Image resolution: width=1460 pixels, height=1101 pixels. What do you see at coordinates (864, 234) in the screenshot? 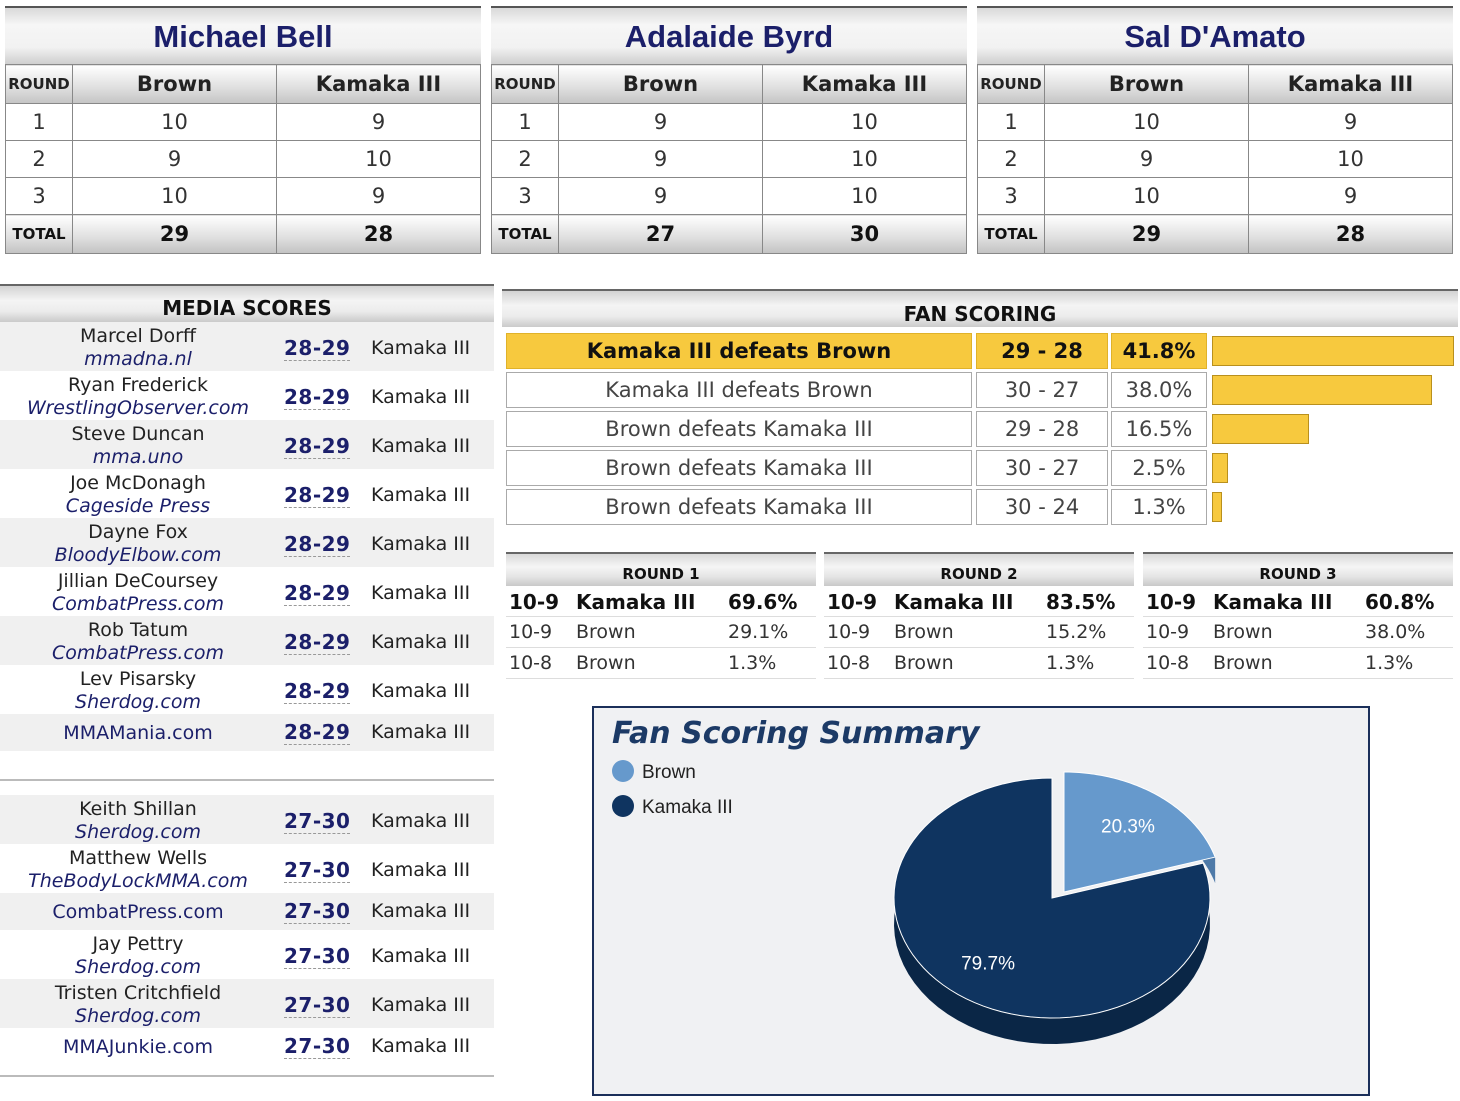
I see `fighter-b-total: 30` at bounding box center [864, 234].